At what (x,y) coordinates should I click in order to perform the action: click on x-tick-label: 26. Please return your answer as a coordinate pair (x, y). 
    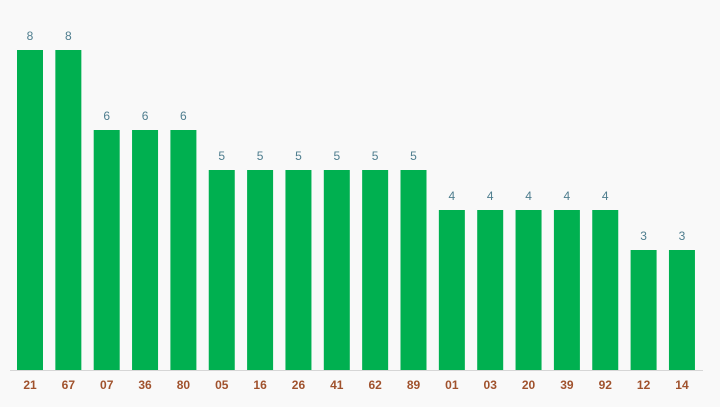
    Looking at the image, I should click on (299, 385).